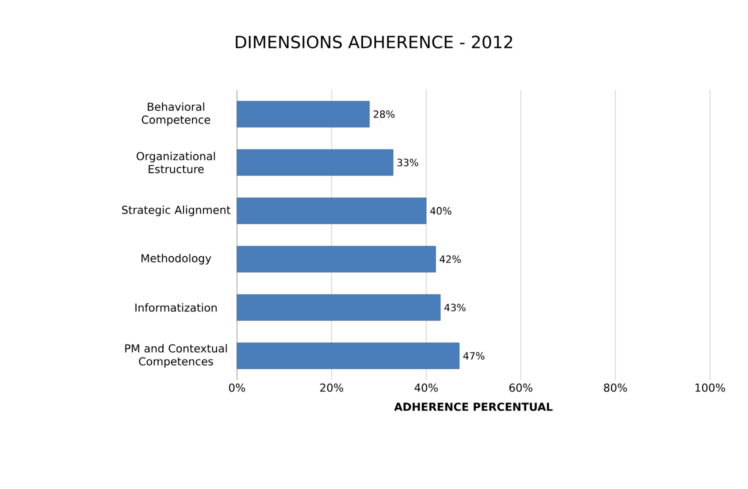 The image size is (748, 489). What do you see at coordinates (455, 308) in the screenshot?
I see `data-label: 43%` at bounding box center [455, 308].